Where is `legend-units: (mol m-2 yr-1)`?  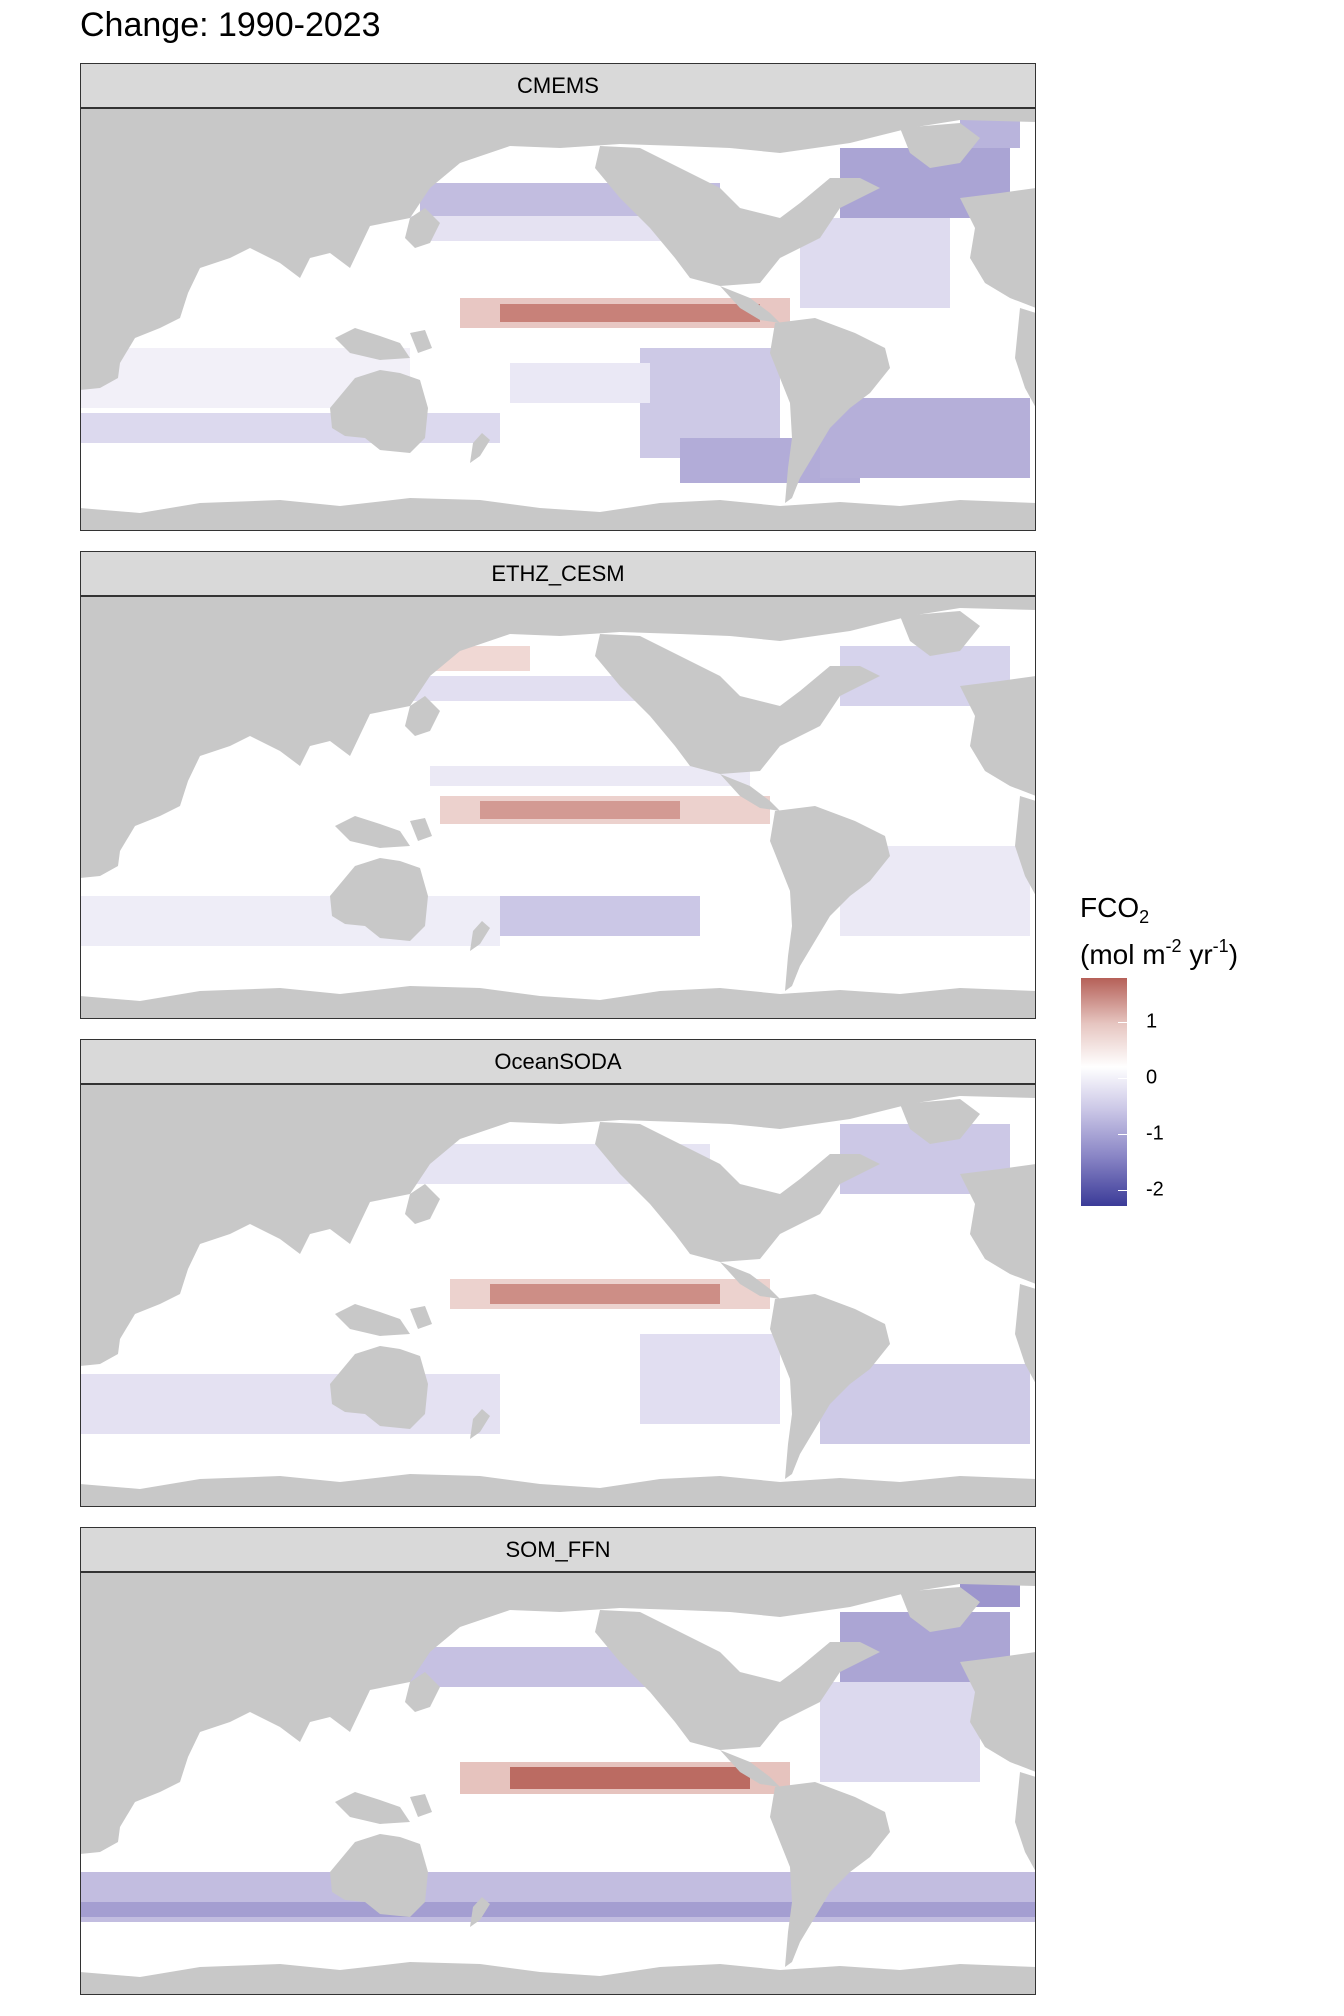
legend-units: (mol m-2 yr-1) is located at coordinates (1159, 953).